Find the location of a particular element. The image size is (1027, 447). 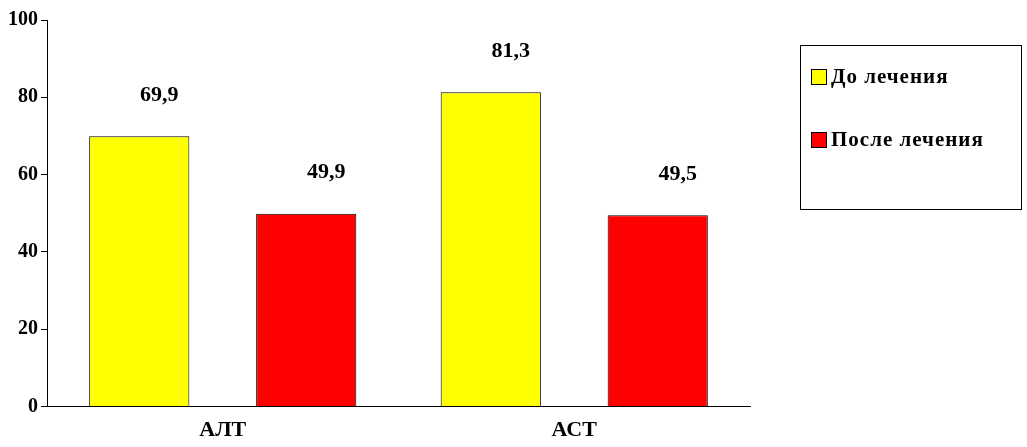

x-tick-label: АСТ is located at coordinates (574, 429).